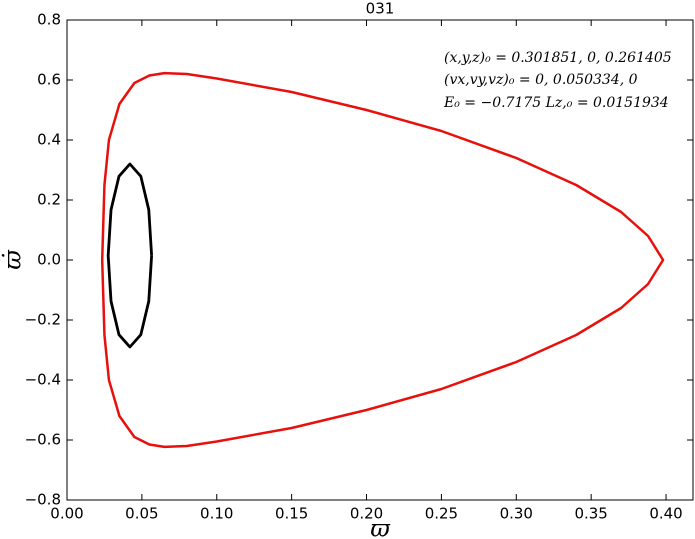 Image resolution: width=695 pixels, height=539 pixels. What do you see at coordinates (43, 500) in the screenshot?
I see `y-tick-label: −0.8` at bounding box center [43, 500].